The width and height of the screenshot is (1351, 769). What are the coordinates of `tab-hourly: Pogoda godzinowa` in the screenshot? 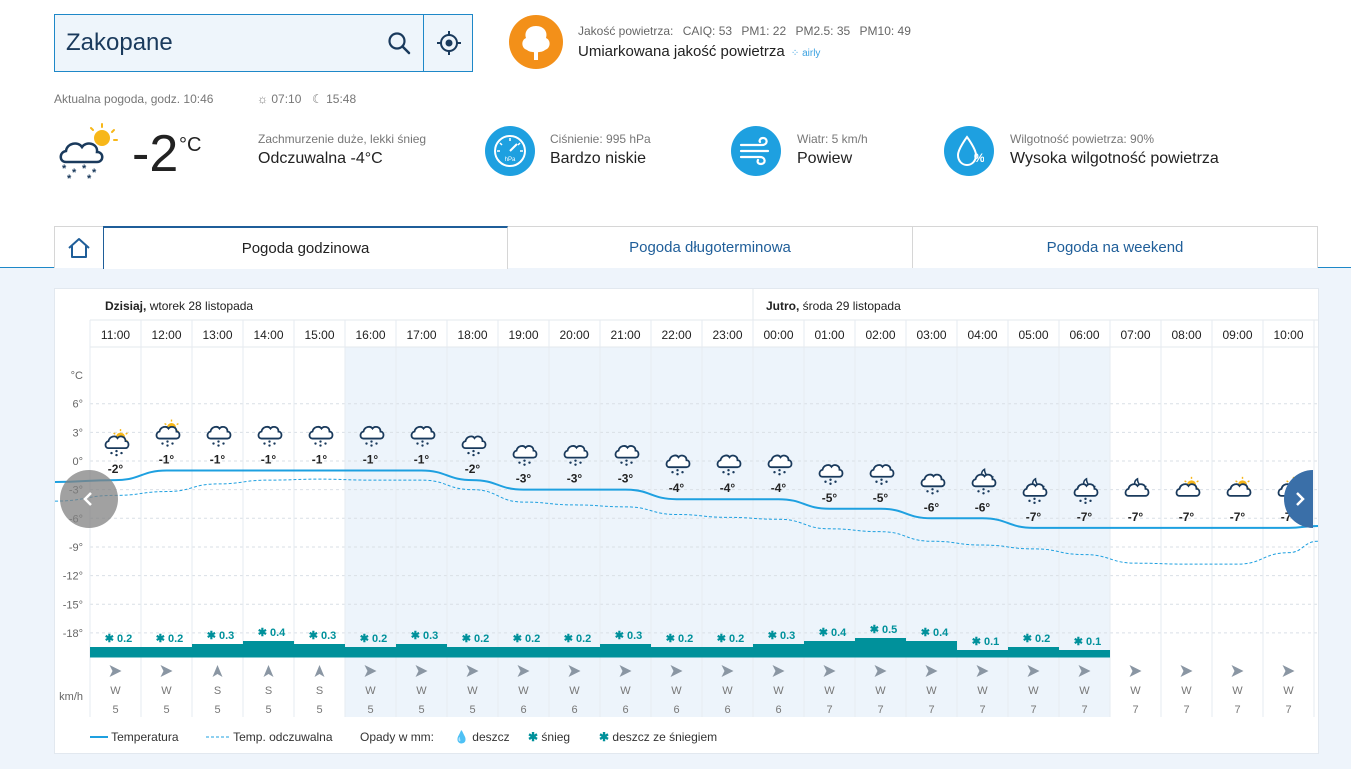 It's located at (305, 247).